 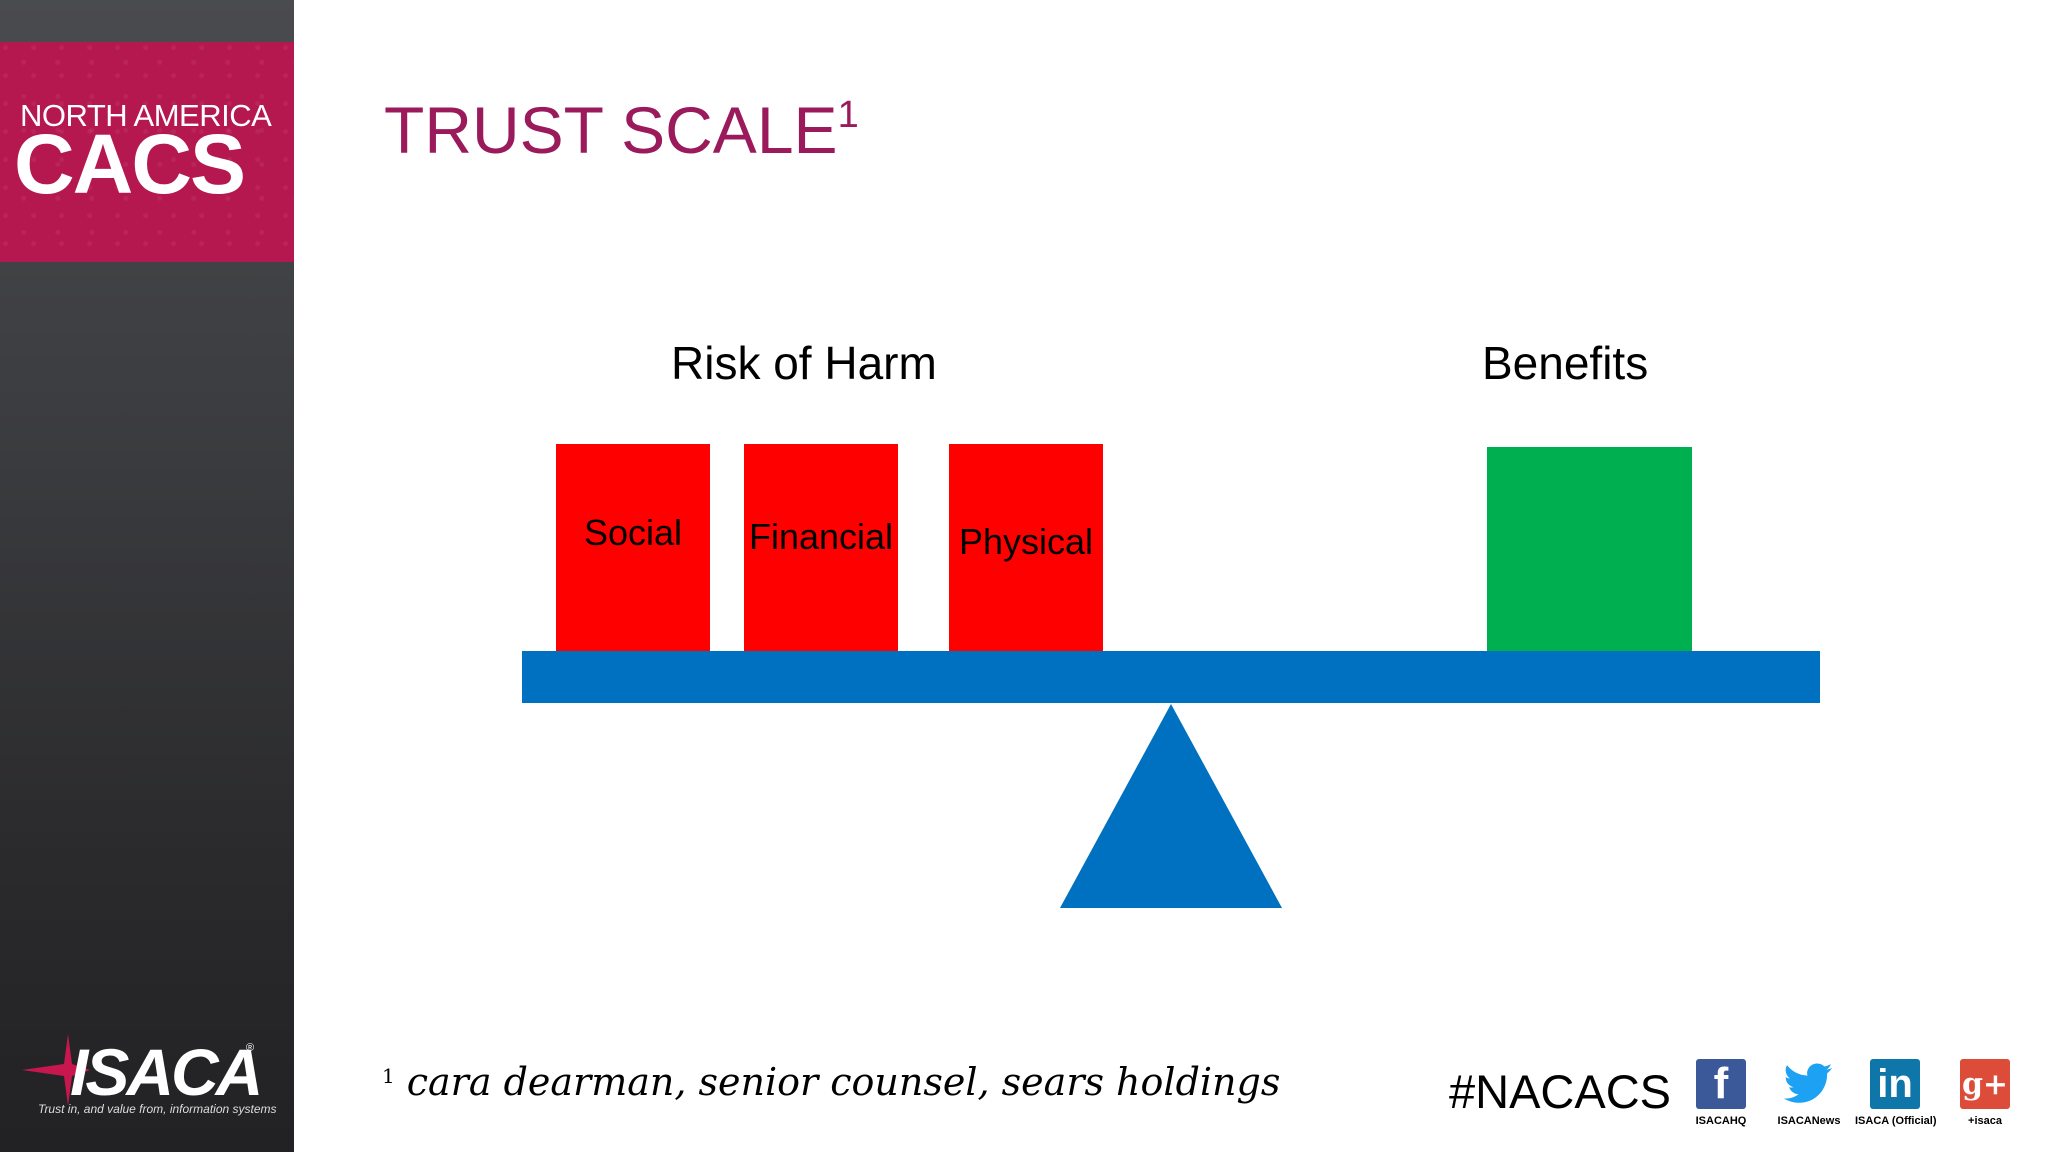 What do you see at coordinates (1721, 1121) in the screenshot?
I see `facebook-label: ISACAHQ` at bounding box center [1721, 1121].